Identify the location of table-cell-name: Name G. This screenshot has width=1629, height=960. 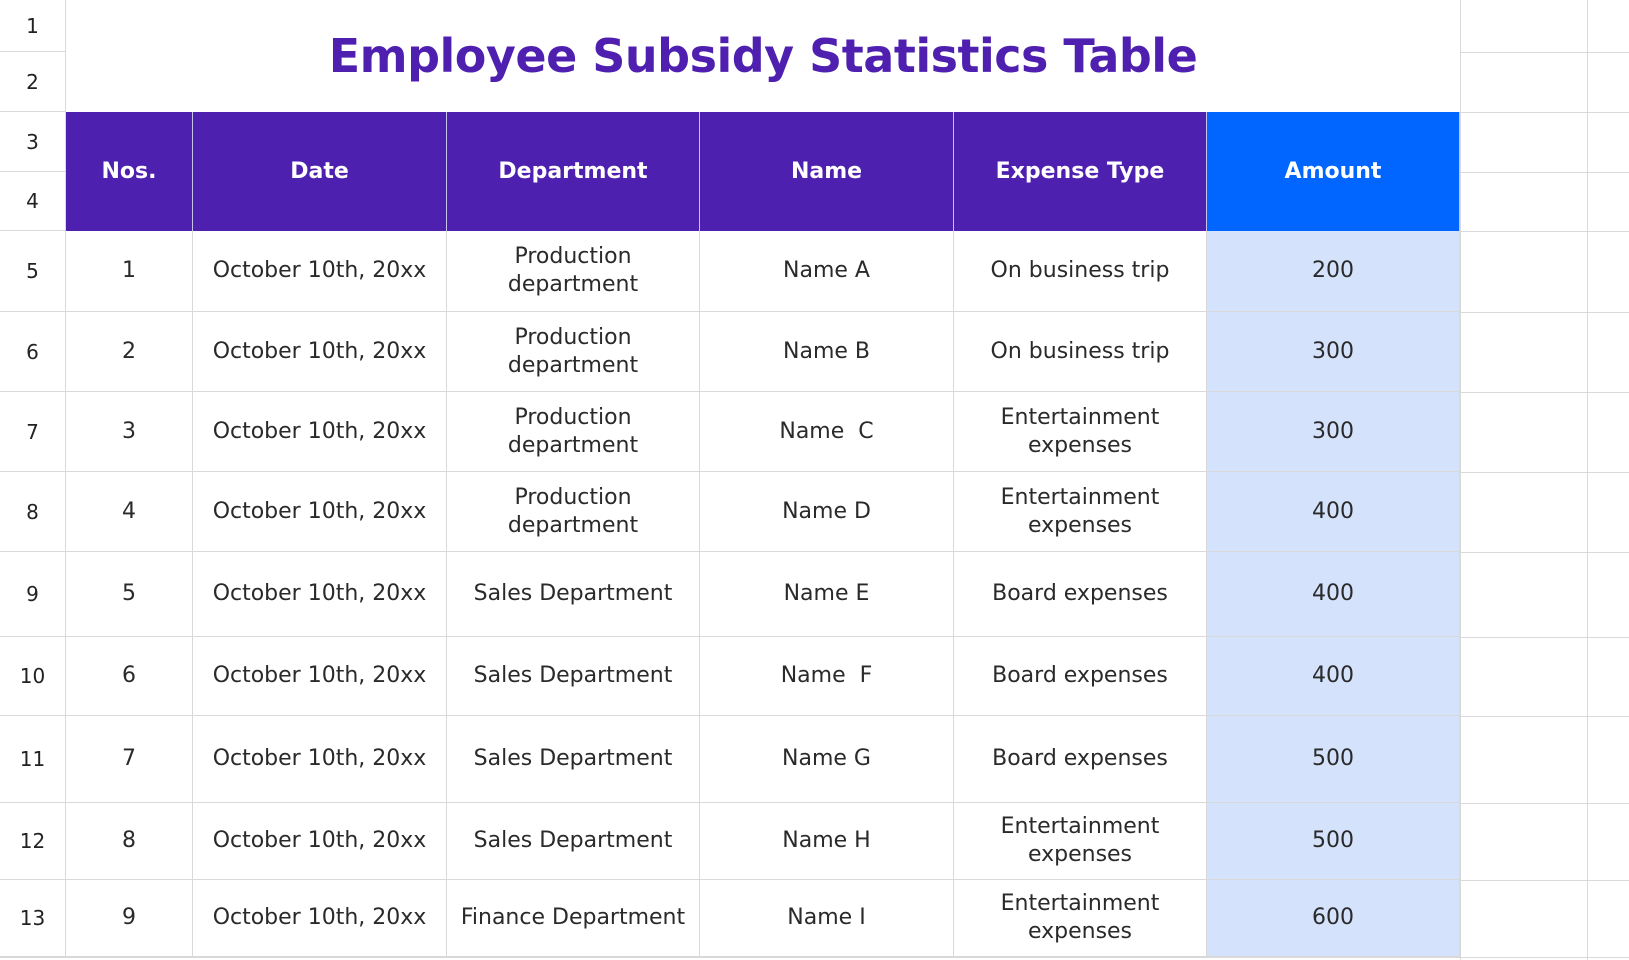
(827, 759).